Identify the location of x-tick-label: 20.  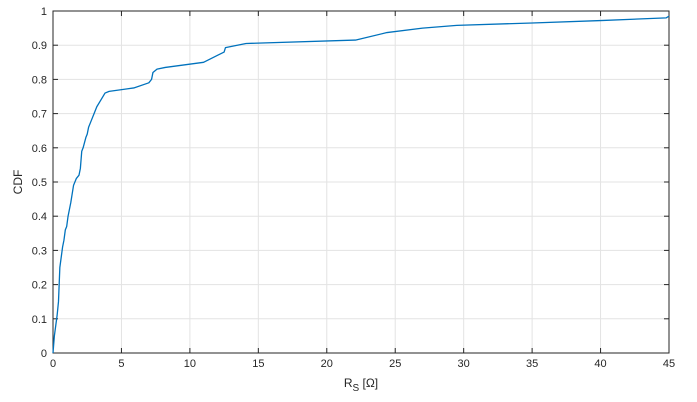
(327, 364).